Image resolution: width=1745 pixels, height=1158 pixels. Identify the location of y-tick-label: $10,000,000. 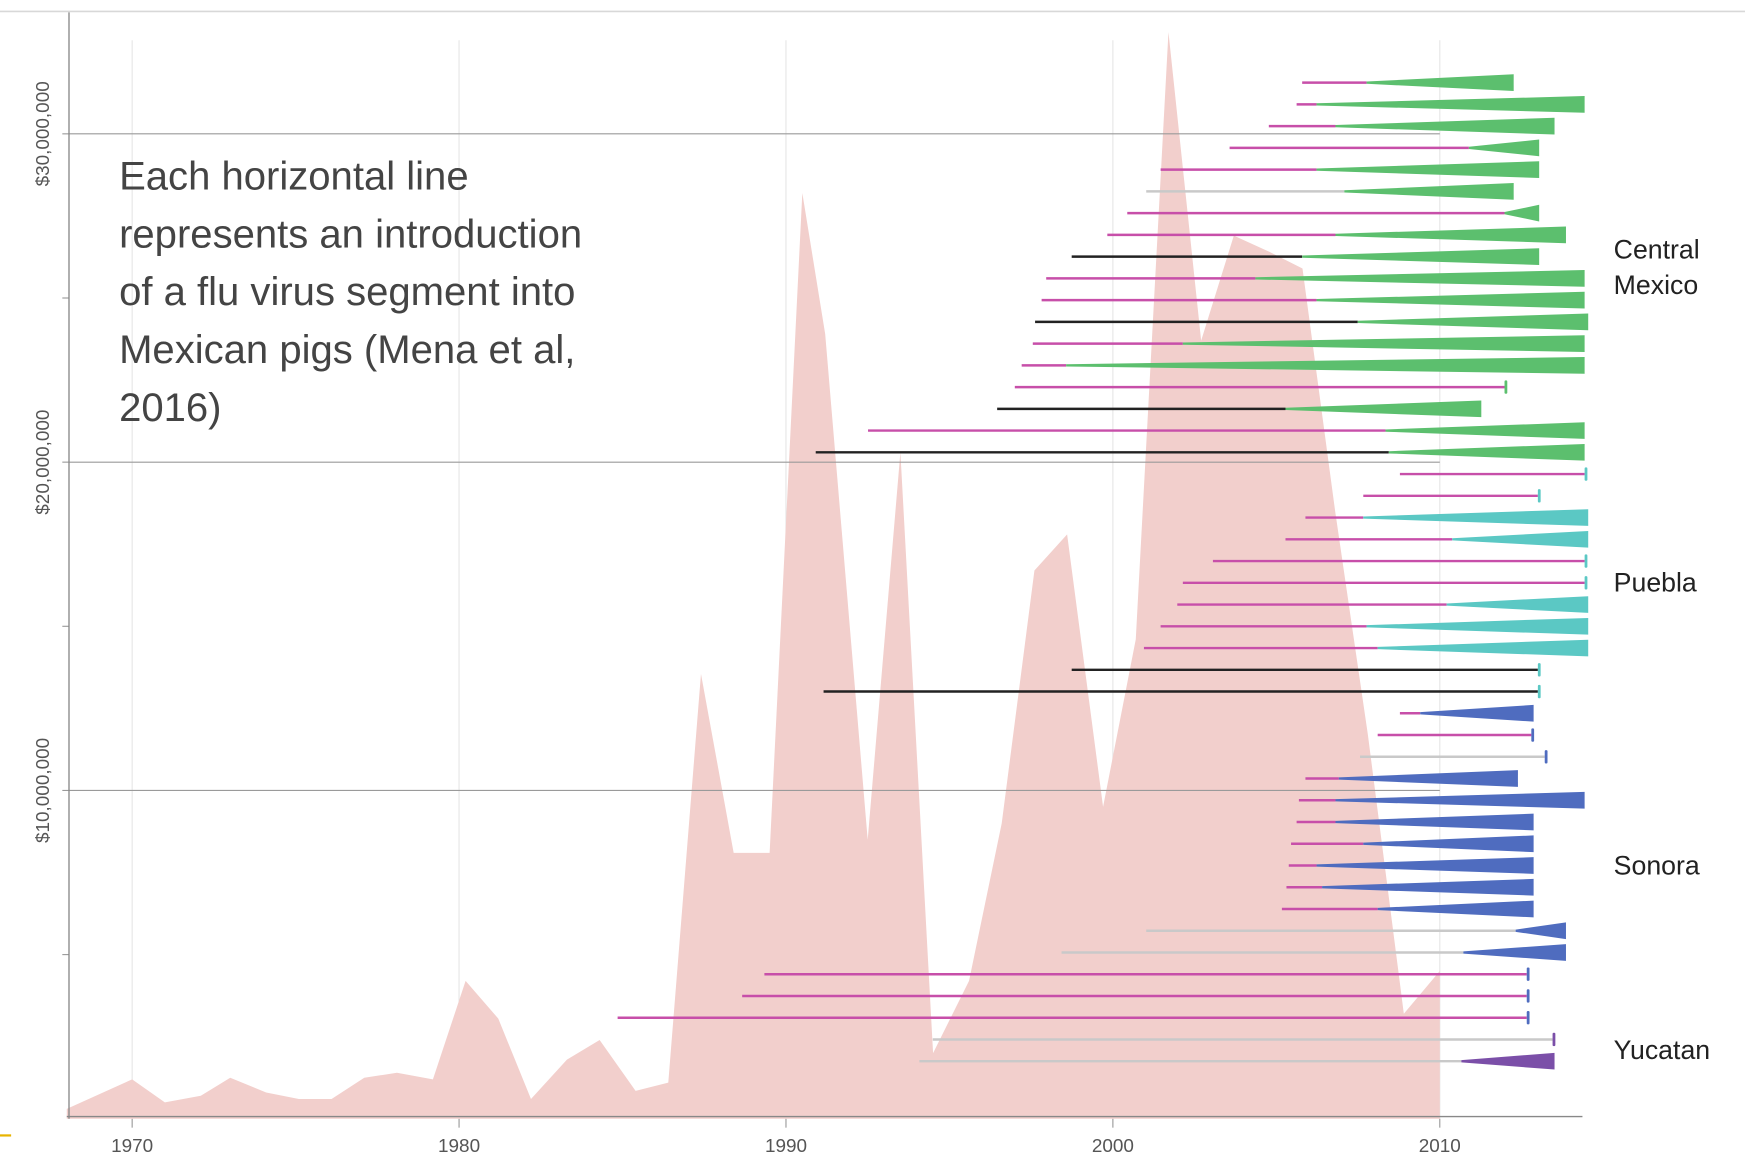
(43, 790).